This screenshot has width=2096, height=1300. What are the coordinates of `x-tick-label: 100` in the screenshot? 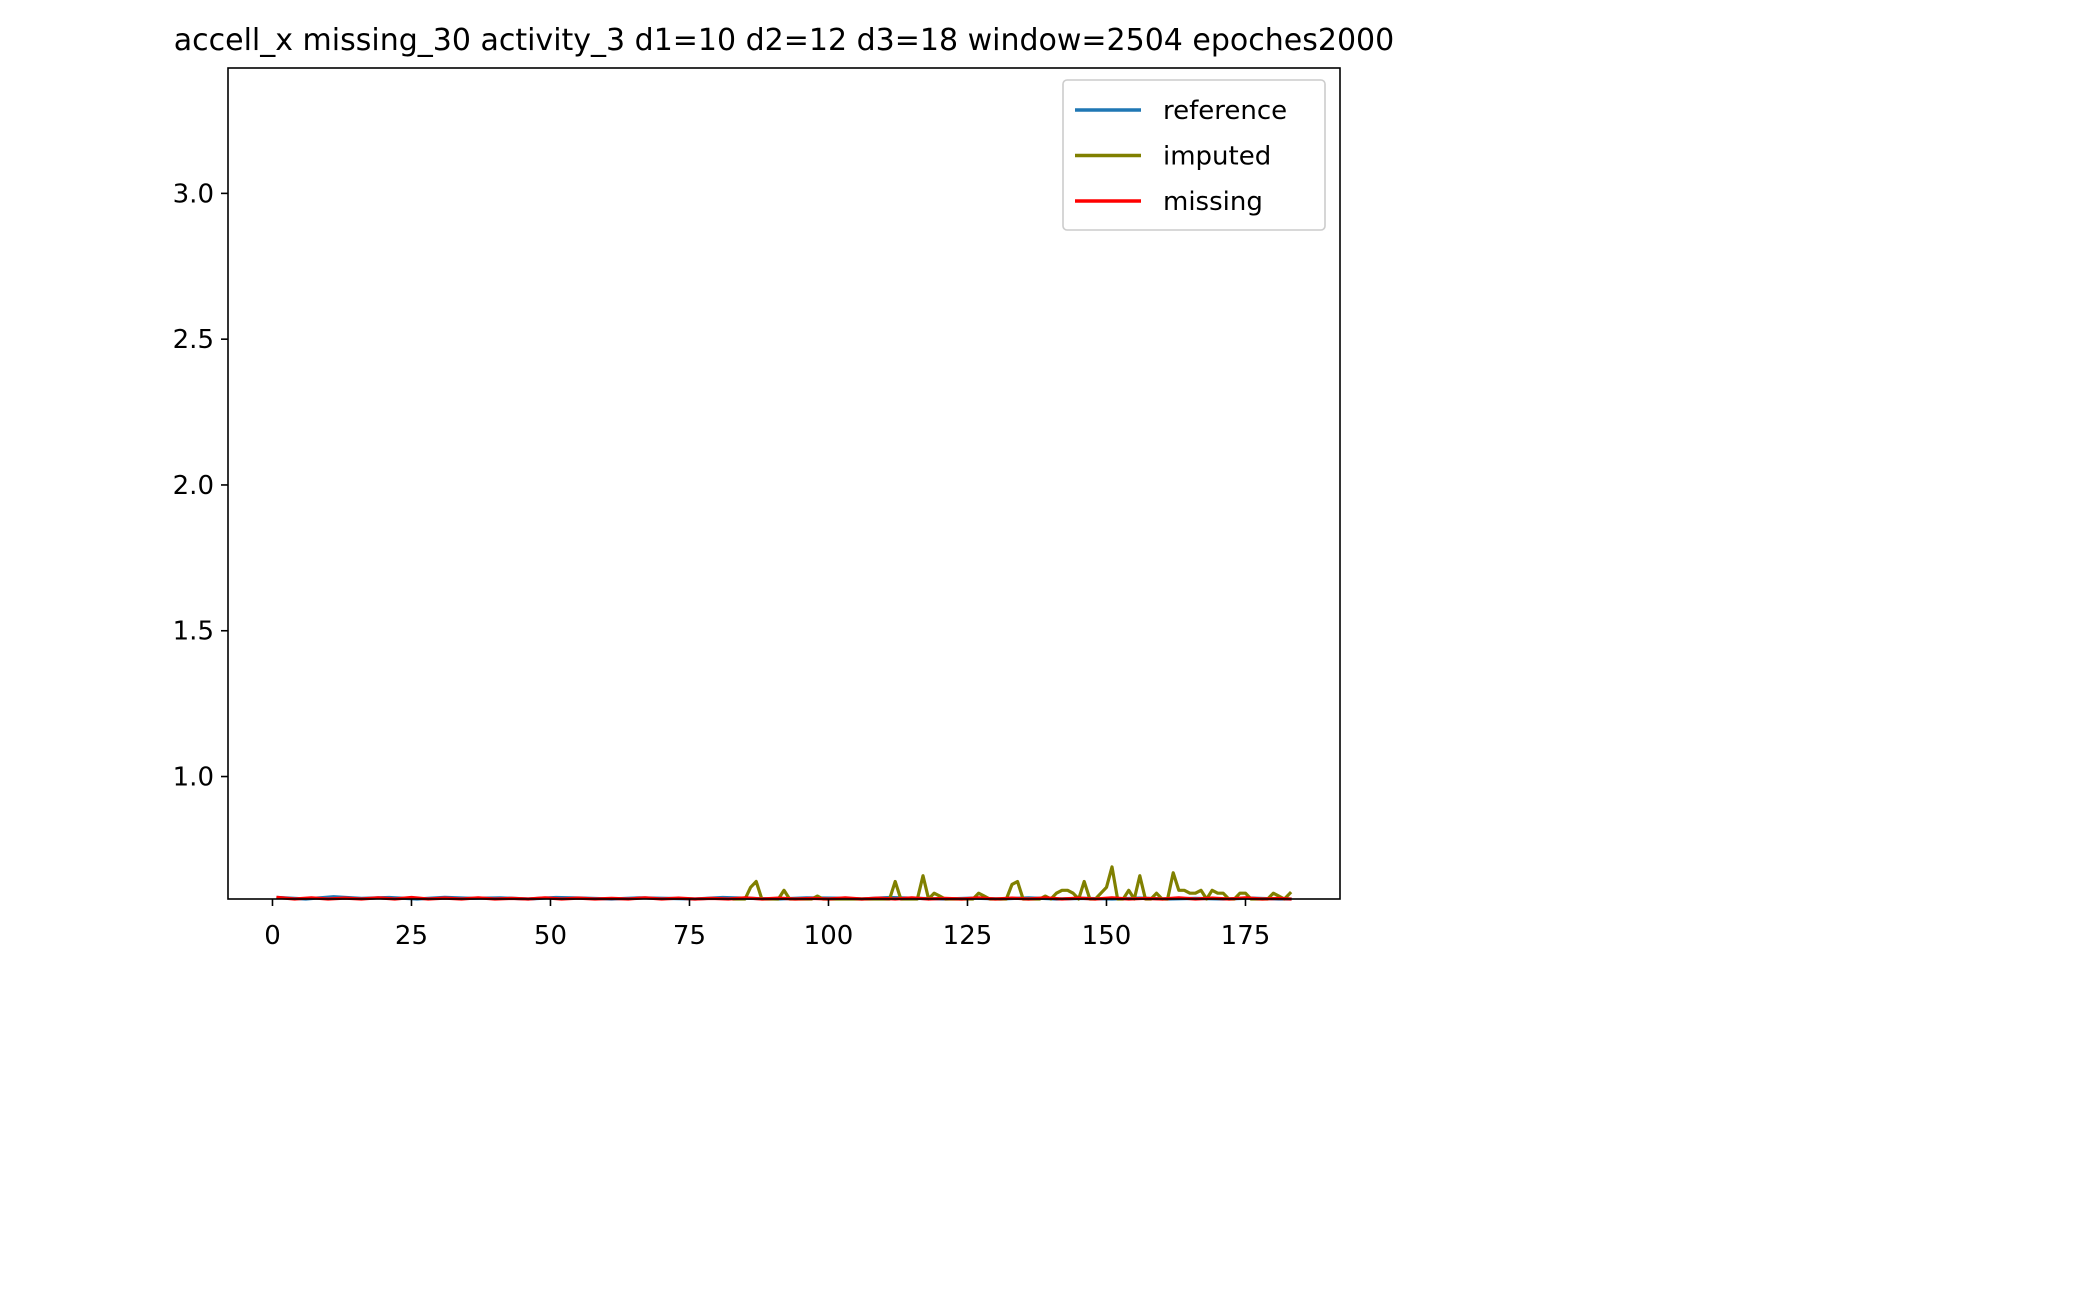 It's located at (829, 936).